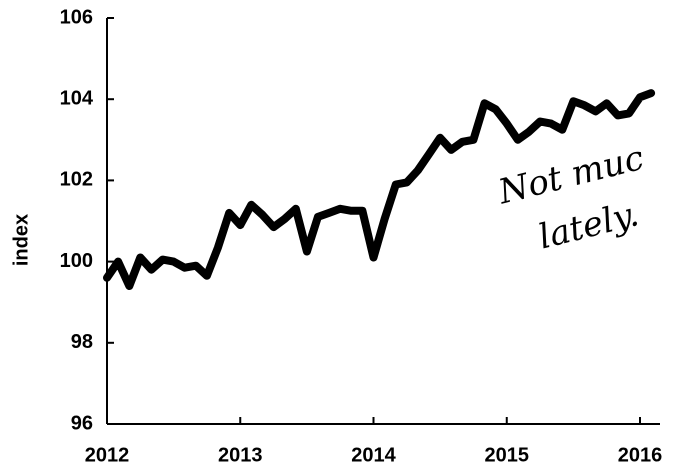 Image resolution: width=677 pixels, height=470 pixels. Describe the element at coordinates (77, 98) in the screenshot. I see `y-tick-label: 104` at that location.